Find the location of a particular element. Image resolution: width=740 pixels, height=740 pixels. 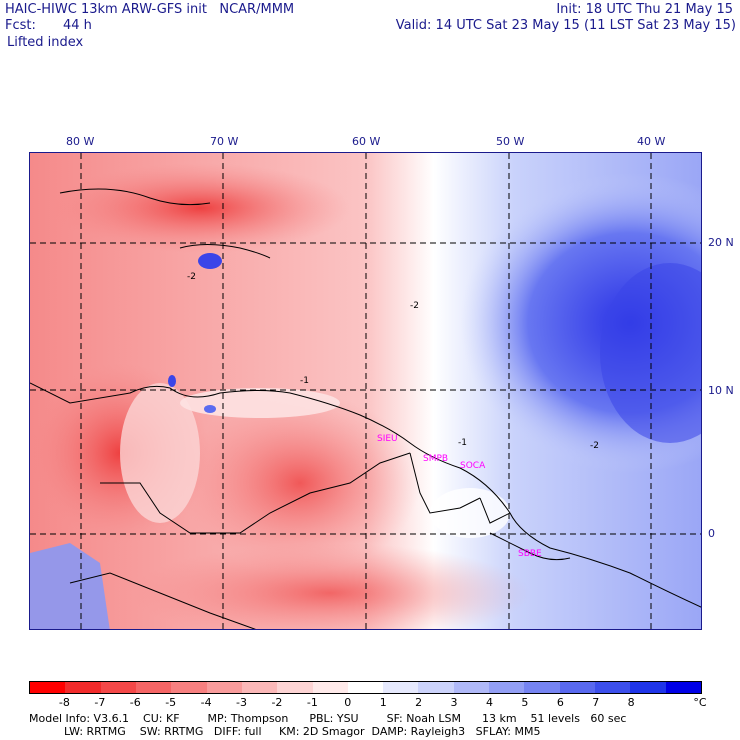

lon-label-80w: 80 W is located at coordinates (80, 141).